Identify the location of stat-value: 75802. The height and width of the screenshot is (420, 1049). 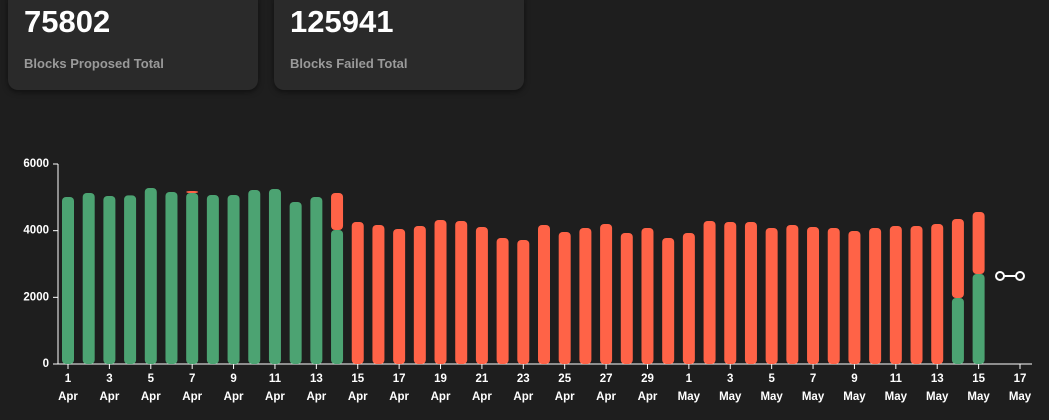
(67, 21).